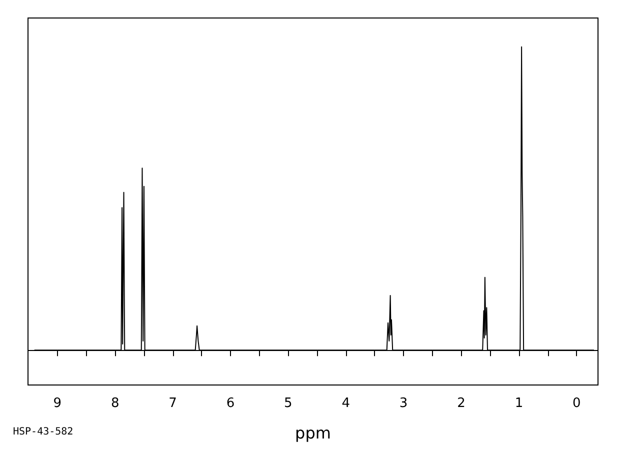 This screenshot has width=620, height=455. Describe the element at coordinates (519, 403) in the screenshot. I see `x-tick-label: 1` at that location.